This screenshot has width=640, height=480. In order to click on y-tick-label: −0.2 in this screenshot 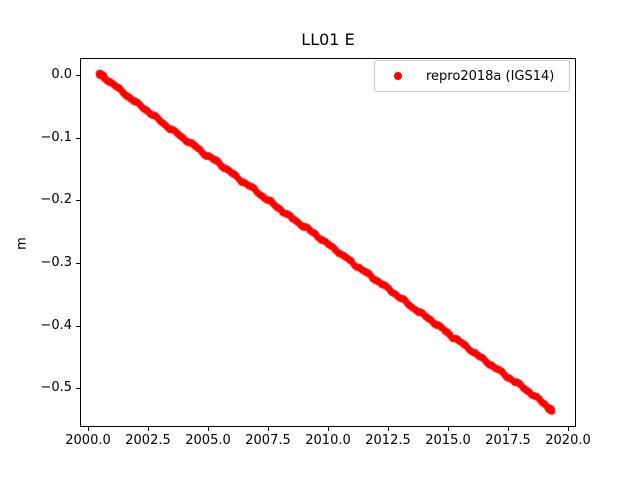, I will do `click(56, 199)`.